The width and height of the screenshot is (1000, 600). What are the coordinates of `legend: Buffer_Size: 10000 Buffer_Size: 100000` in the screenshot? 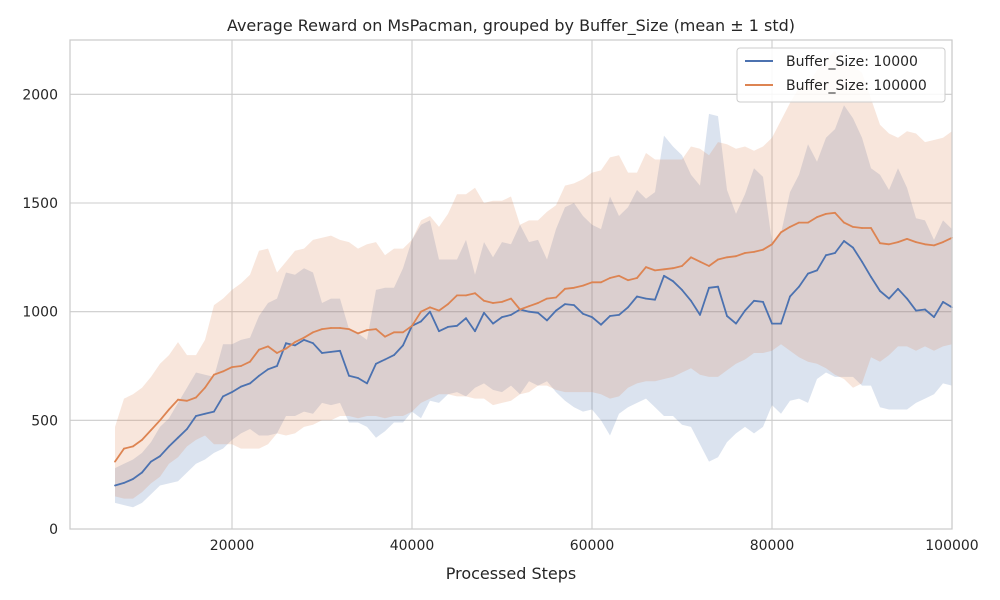 It's located at (841, 75).